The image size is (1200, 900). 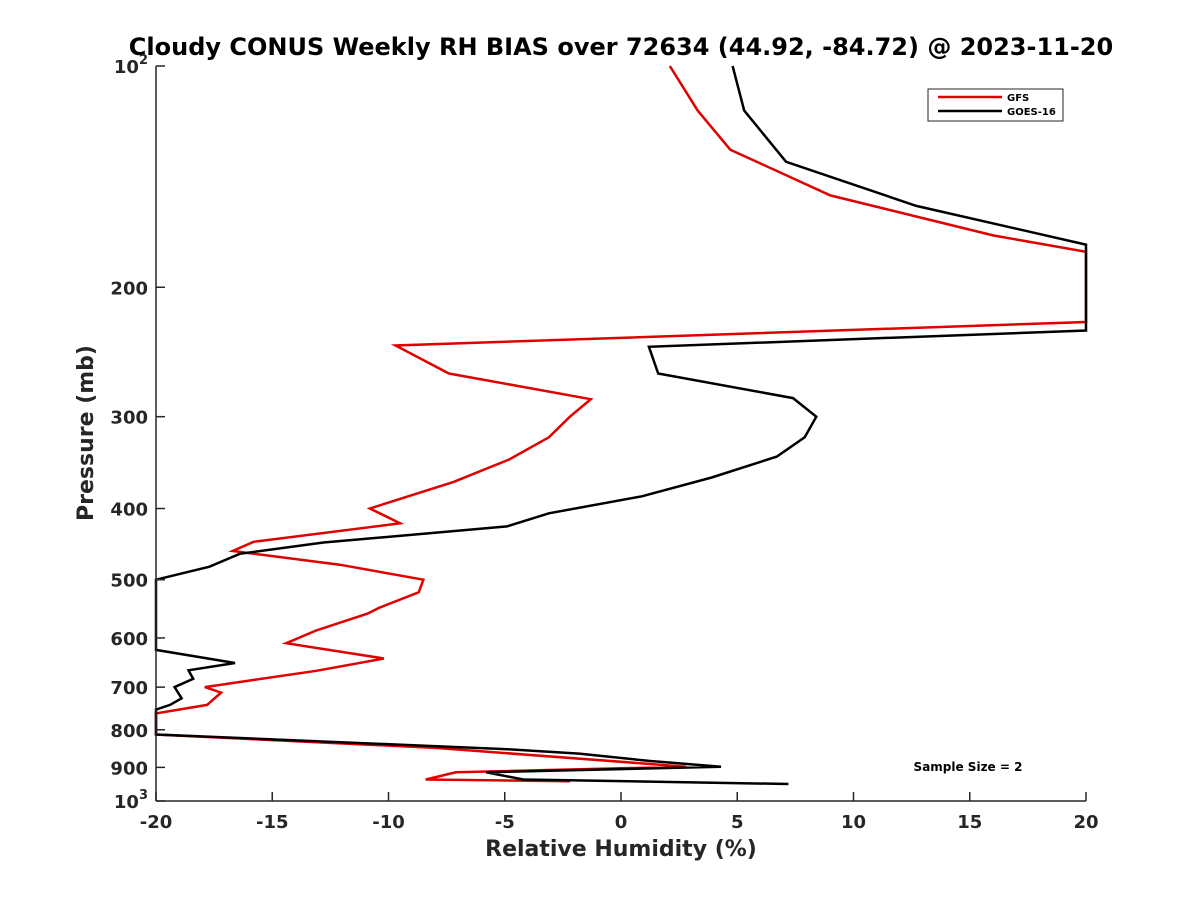 What do you see at coordinates (737, 822) in the screenshot?
I see `x-tick-label: 5` at bounding box center [737, 822].